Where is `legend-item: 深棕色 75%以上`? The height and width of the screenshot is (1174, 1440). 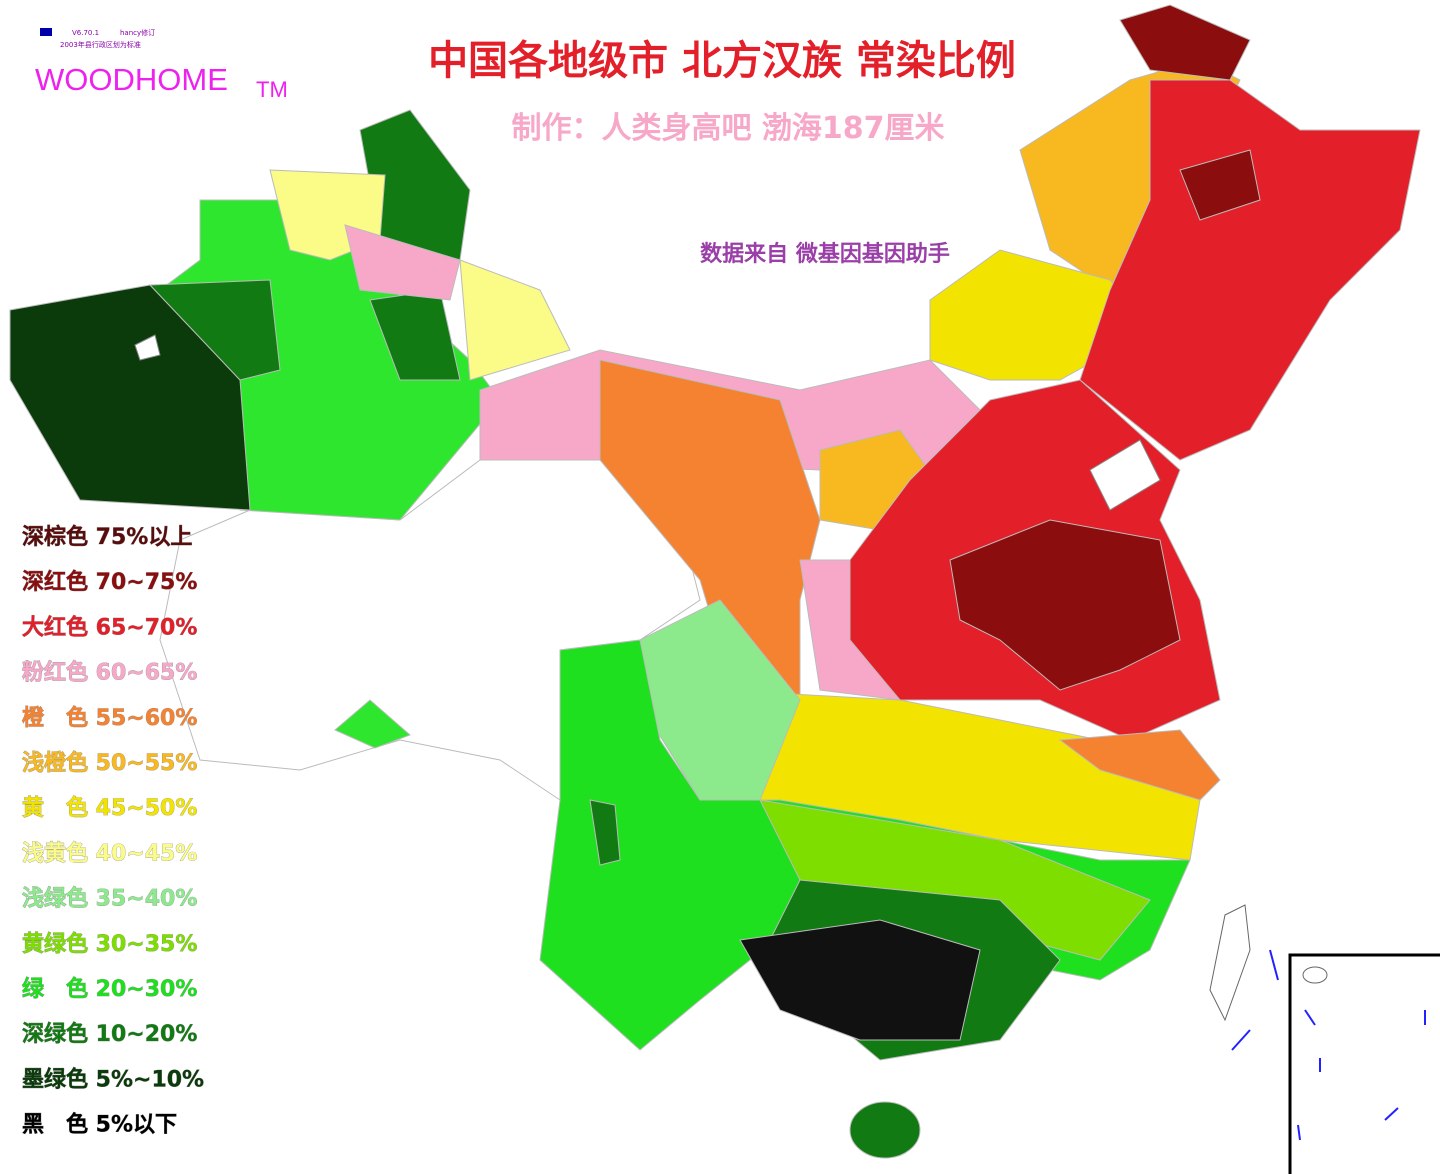 legend-item: 深棕色 75%以上 is located at coordinates (107, 537).